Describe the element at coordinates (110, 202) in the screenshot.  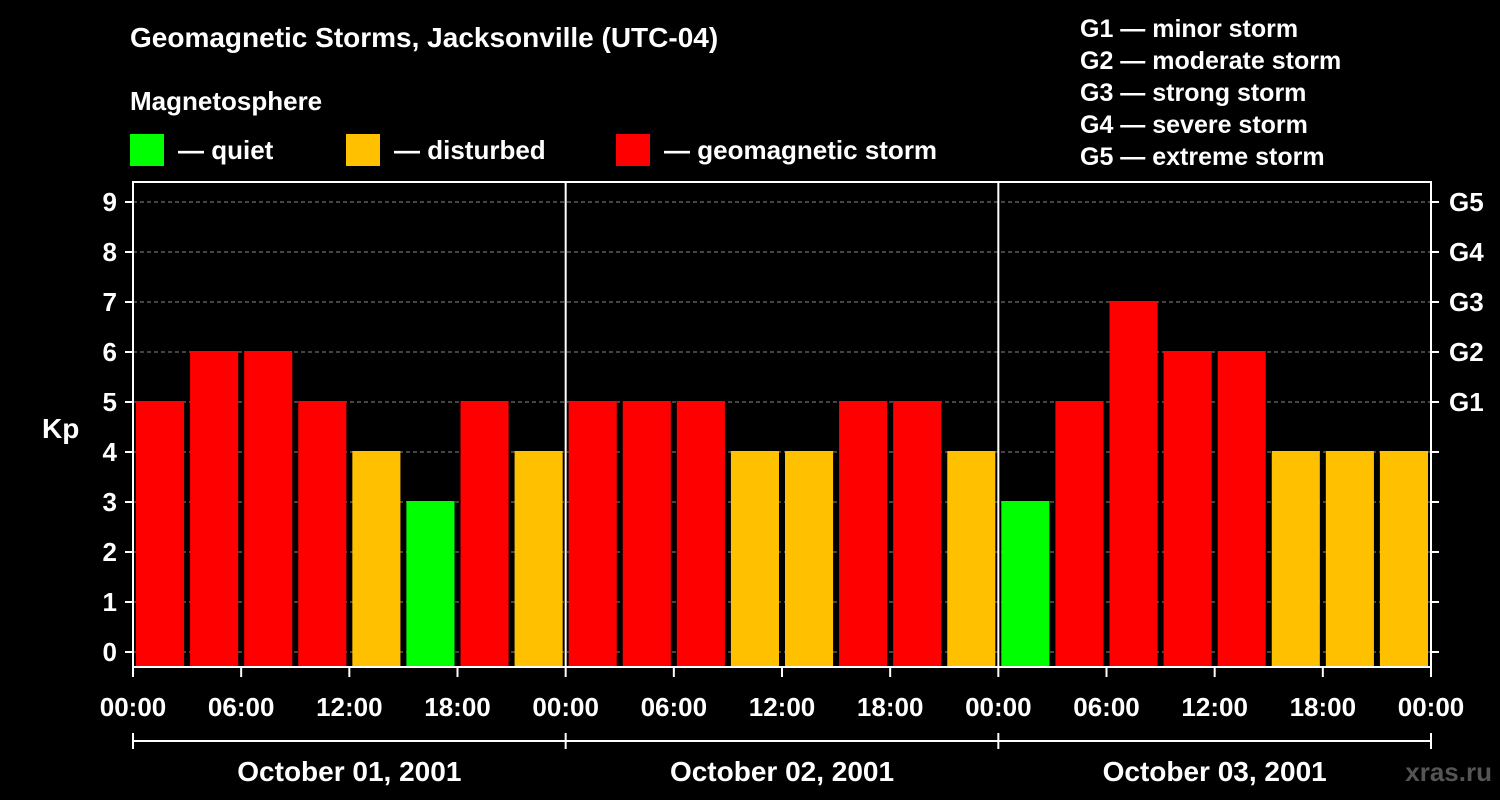
I see `y-tick-label: 9` at that location.